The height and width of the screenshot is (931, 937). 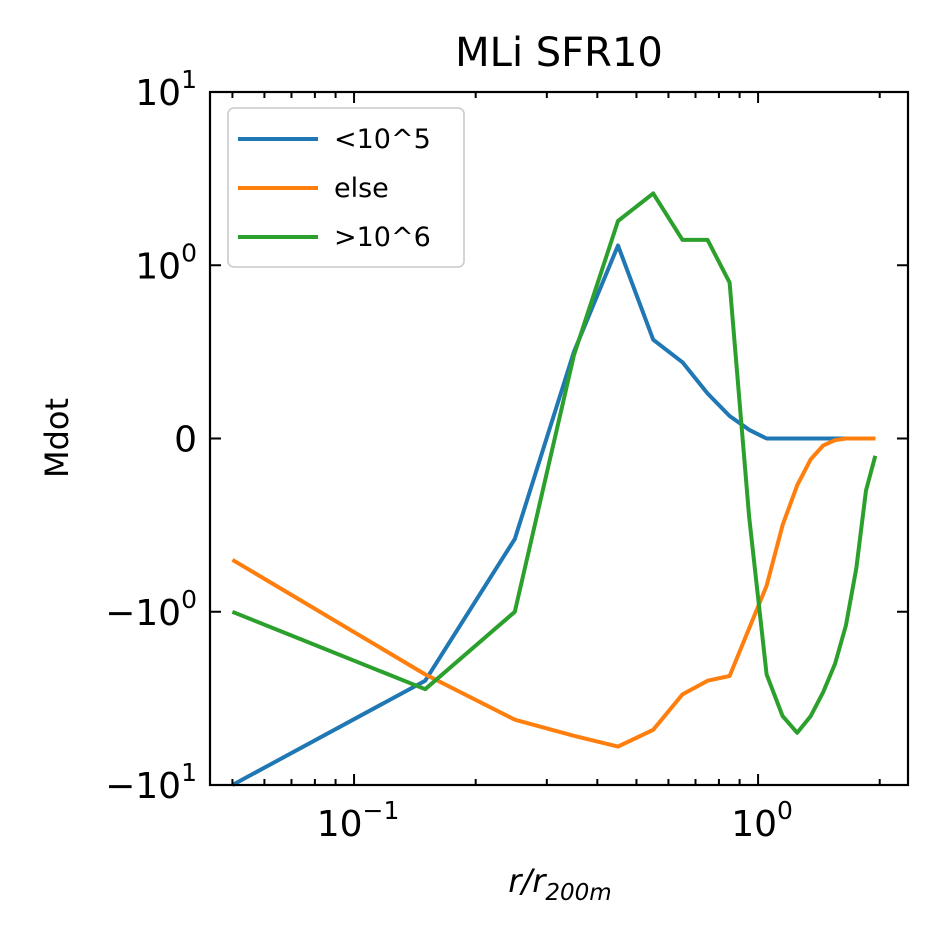 I want to click on x-tick-label-exp: −1, so click(x=381, y=810).